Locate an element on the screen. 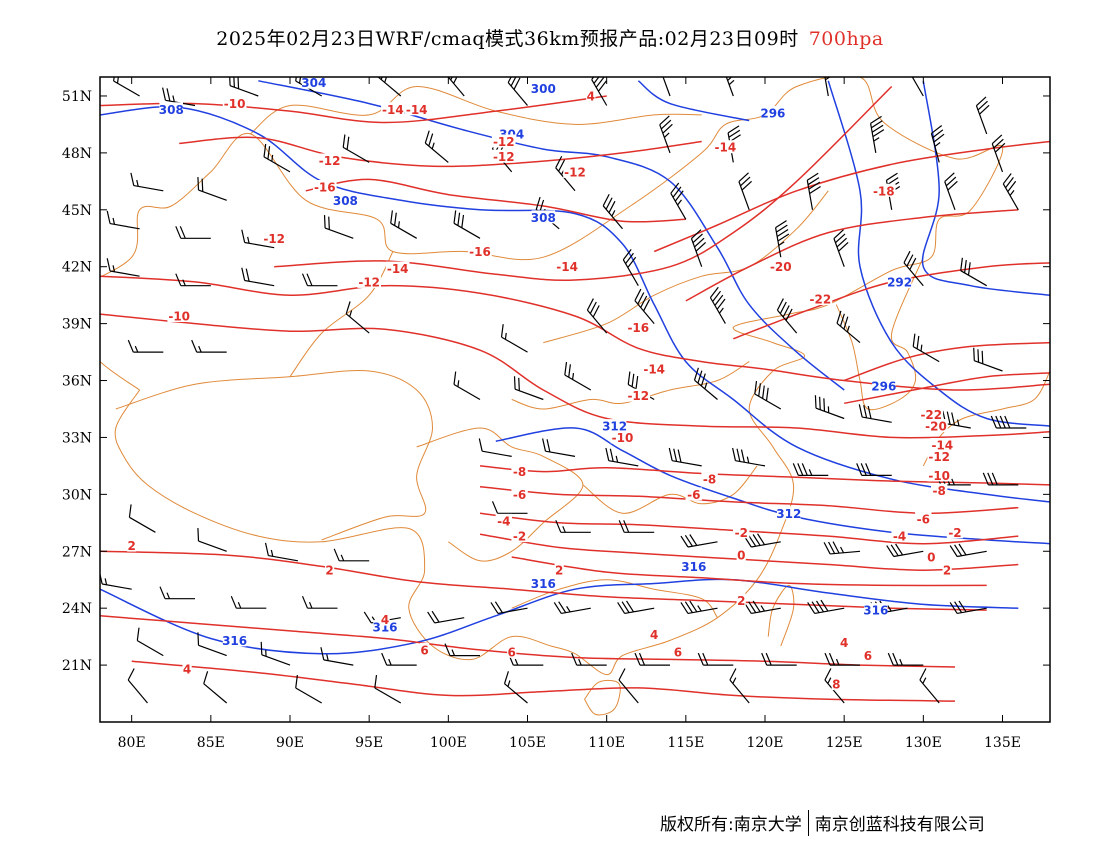 The height and width of the screenshot is (850, 1100). height-label: 300 is located at coordinates (543, 89).